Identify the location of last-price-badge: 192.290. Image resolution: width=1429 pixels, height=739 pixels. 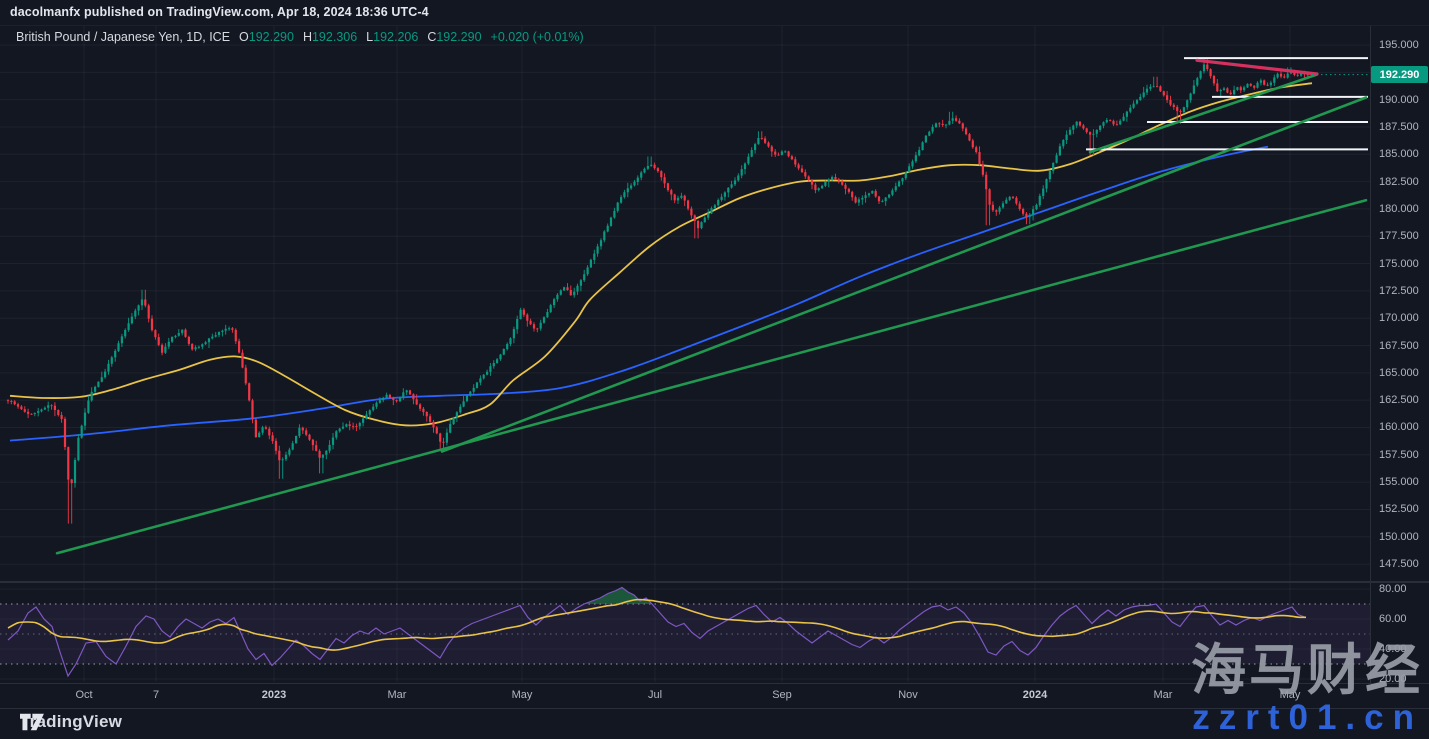
(1399, 75).